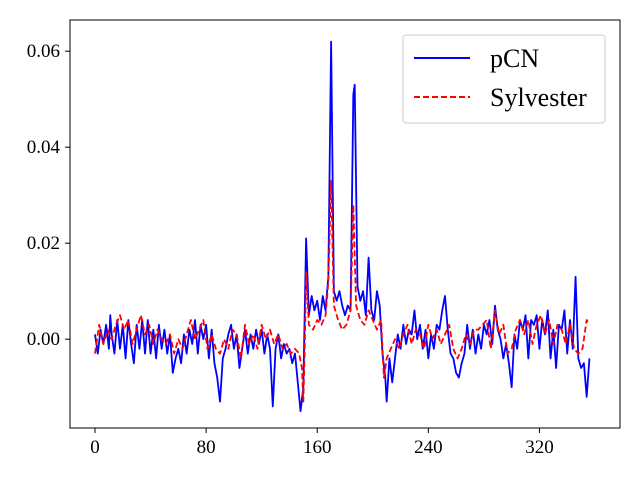 The width and height of the screenshot is (640, 480). What do you see at coordinates (206, 447) in the screenshot?
I see `x-tick-label: 80` at bounding box center [206, 447].